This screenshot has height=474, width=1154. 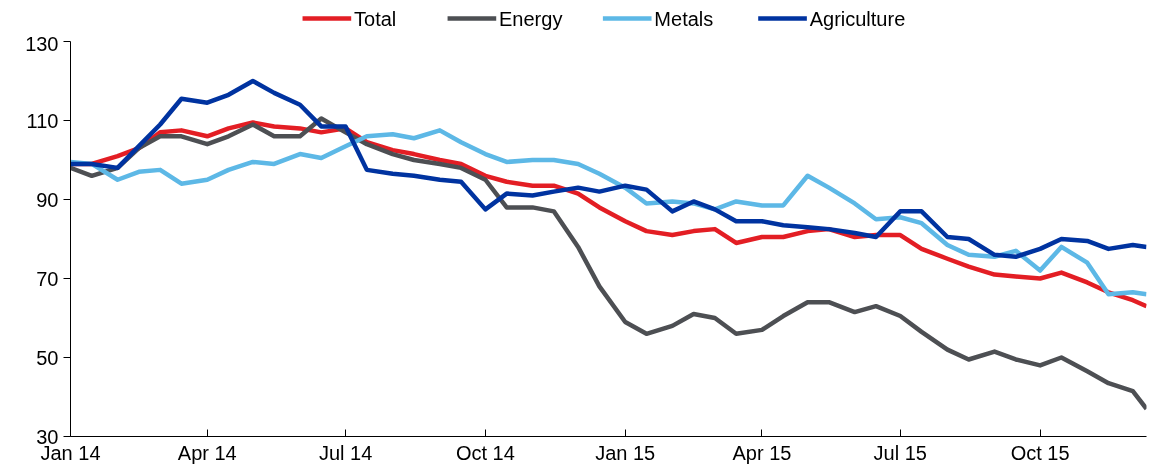 What do you see at coordinates (375, 18) in the screenshot?
I see `legend-label: Total` at bounding box center [375, 18].